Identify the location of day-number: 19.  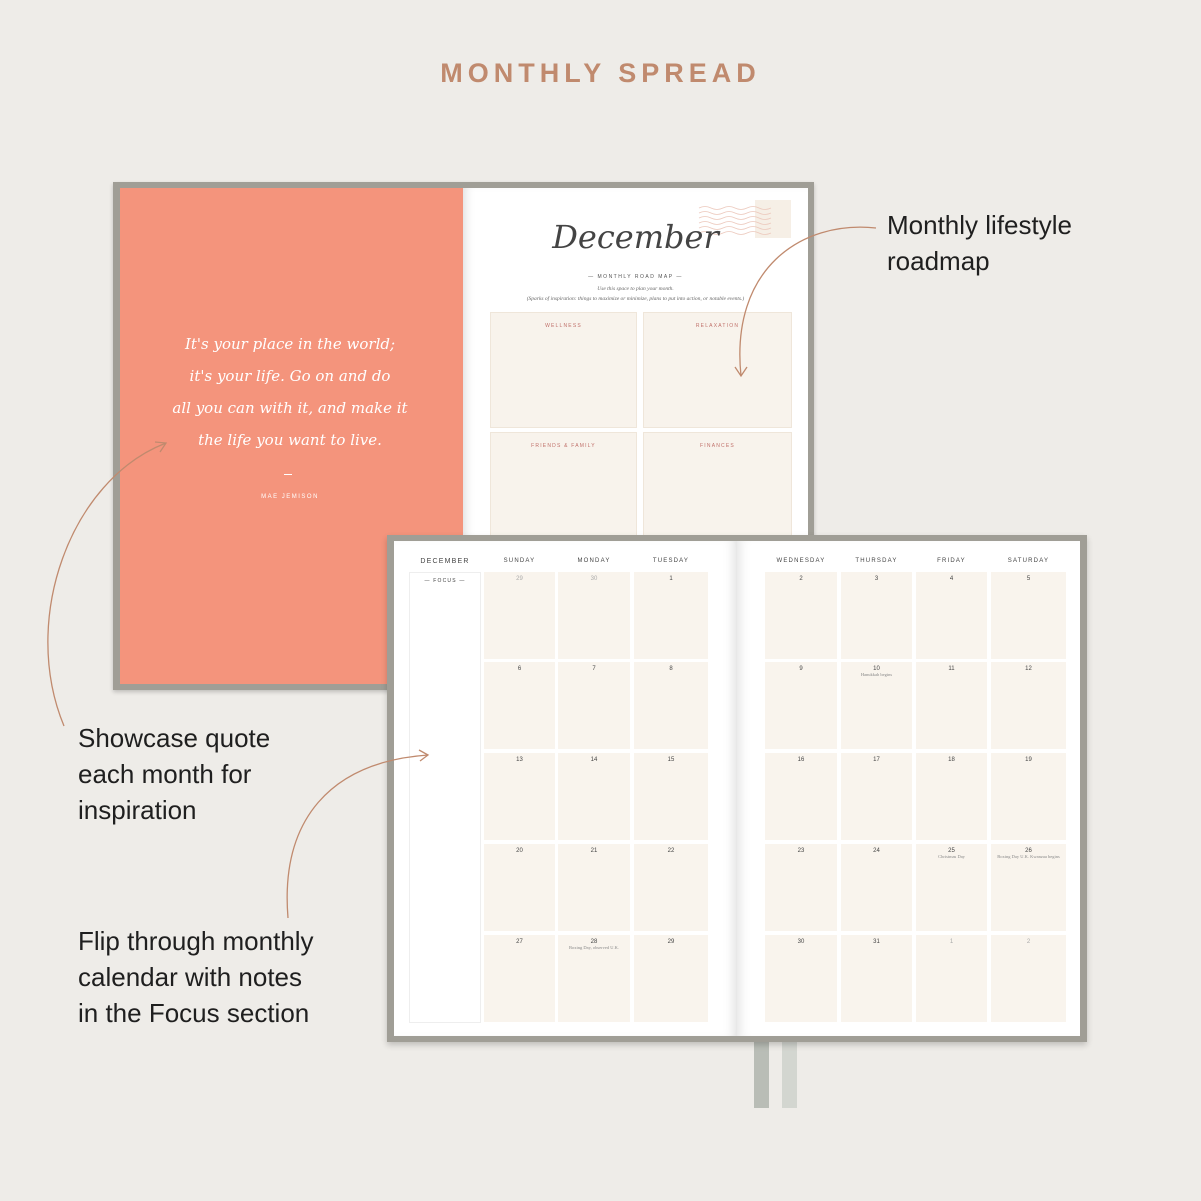
(1028, 760).